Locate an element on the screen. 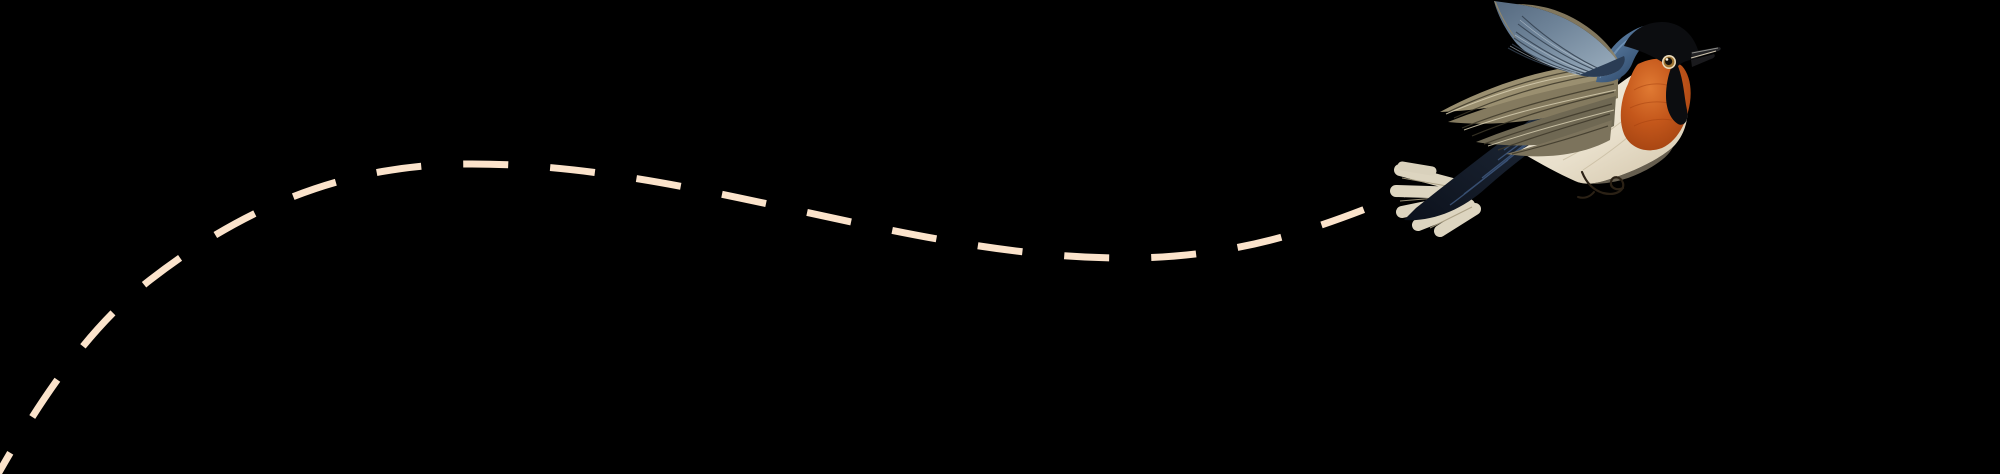  bird-eye is located at coordinates (1669, 62).